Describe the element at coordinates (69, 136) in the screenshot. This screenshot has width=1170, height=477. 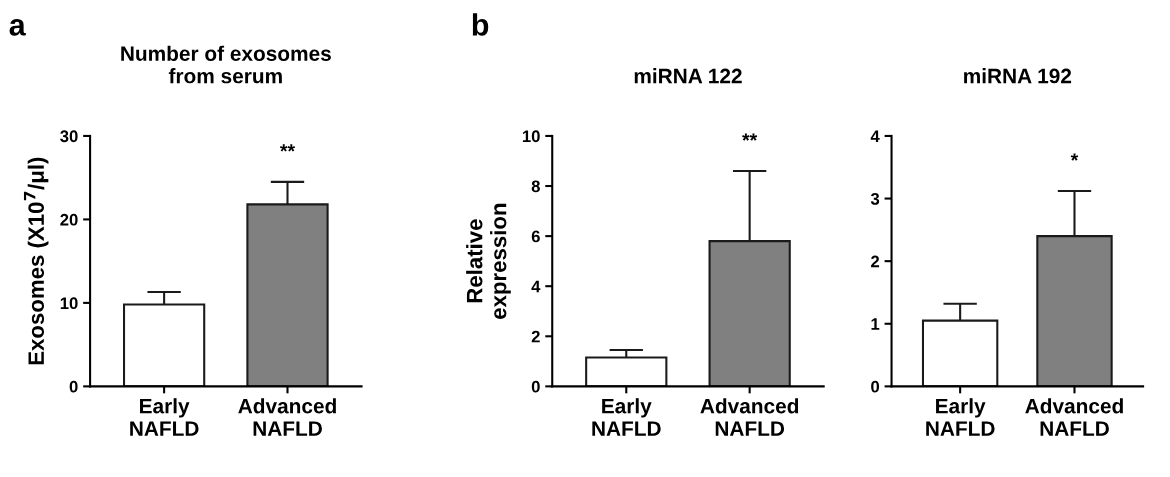
I see `y-tick-label: 30` at that location.